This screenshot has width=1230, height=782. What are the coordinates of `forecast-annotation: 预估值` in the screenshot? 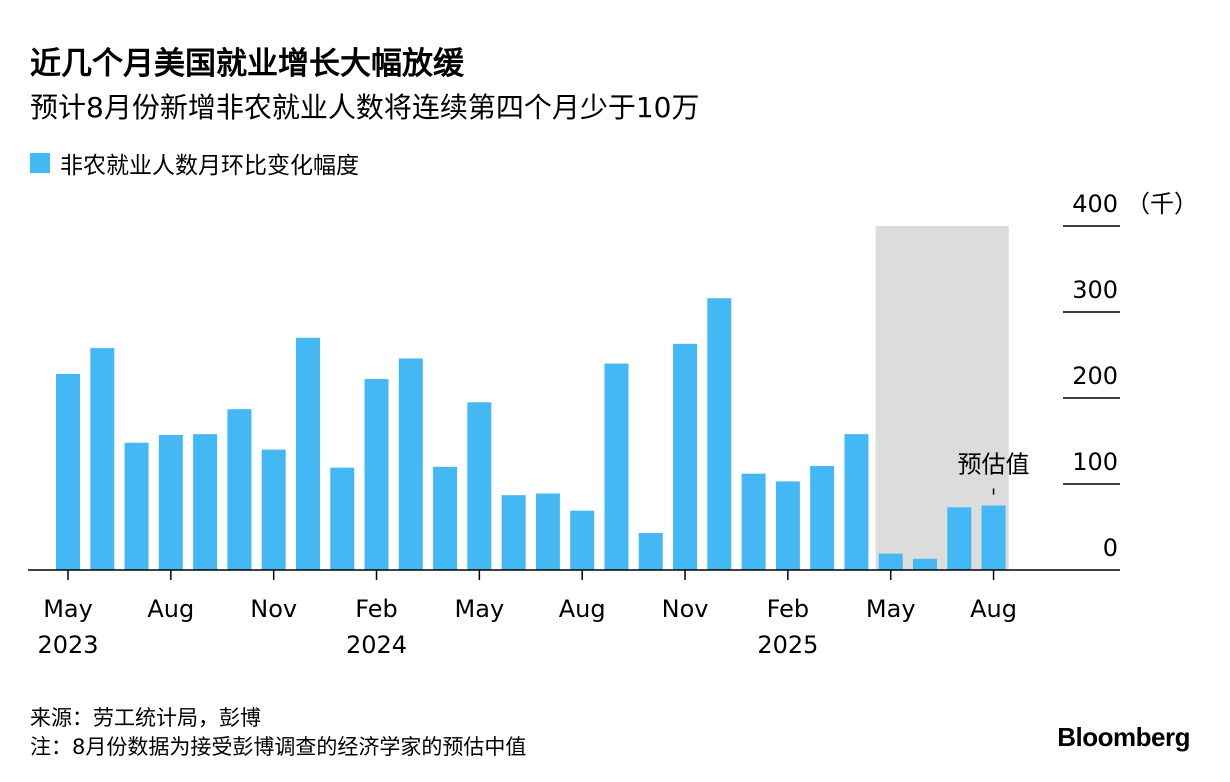 It's located at (994, 465).